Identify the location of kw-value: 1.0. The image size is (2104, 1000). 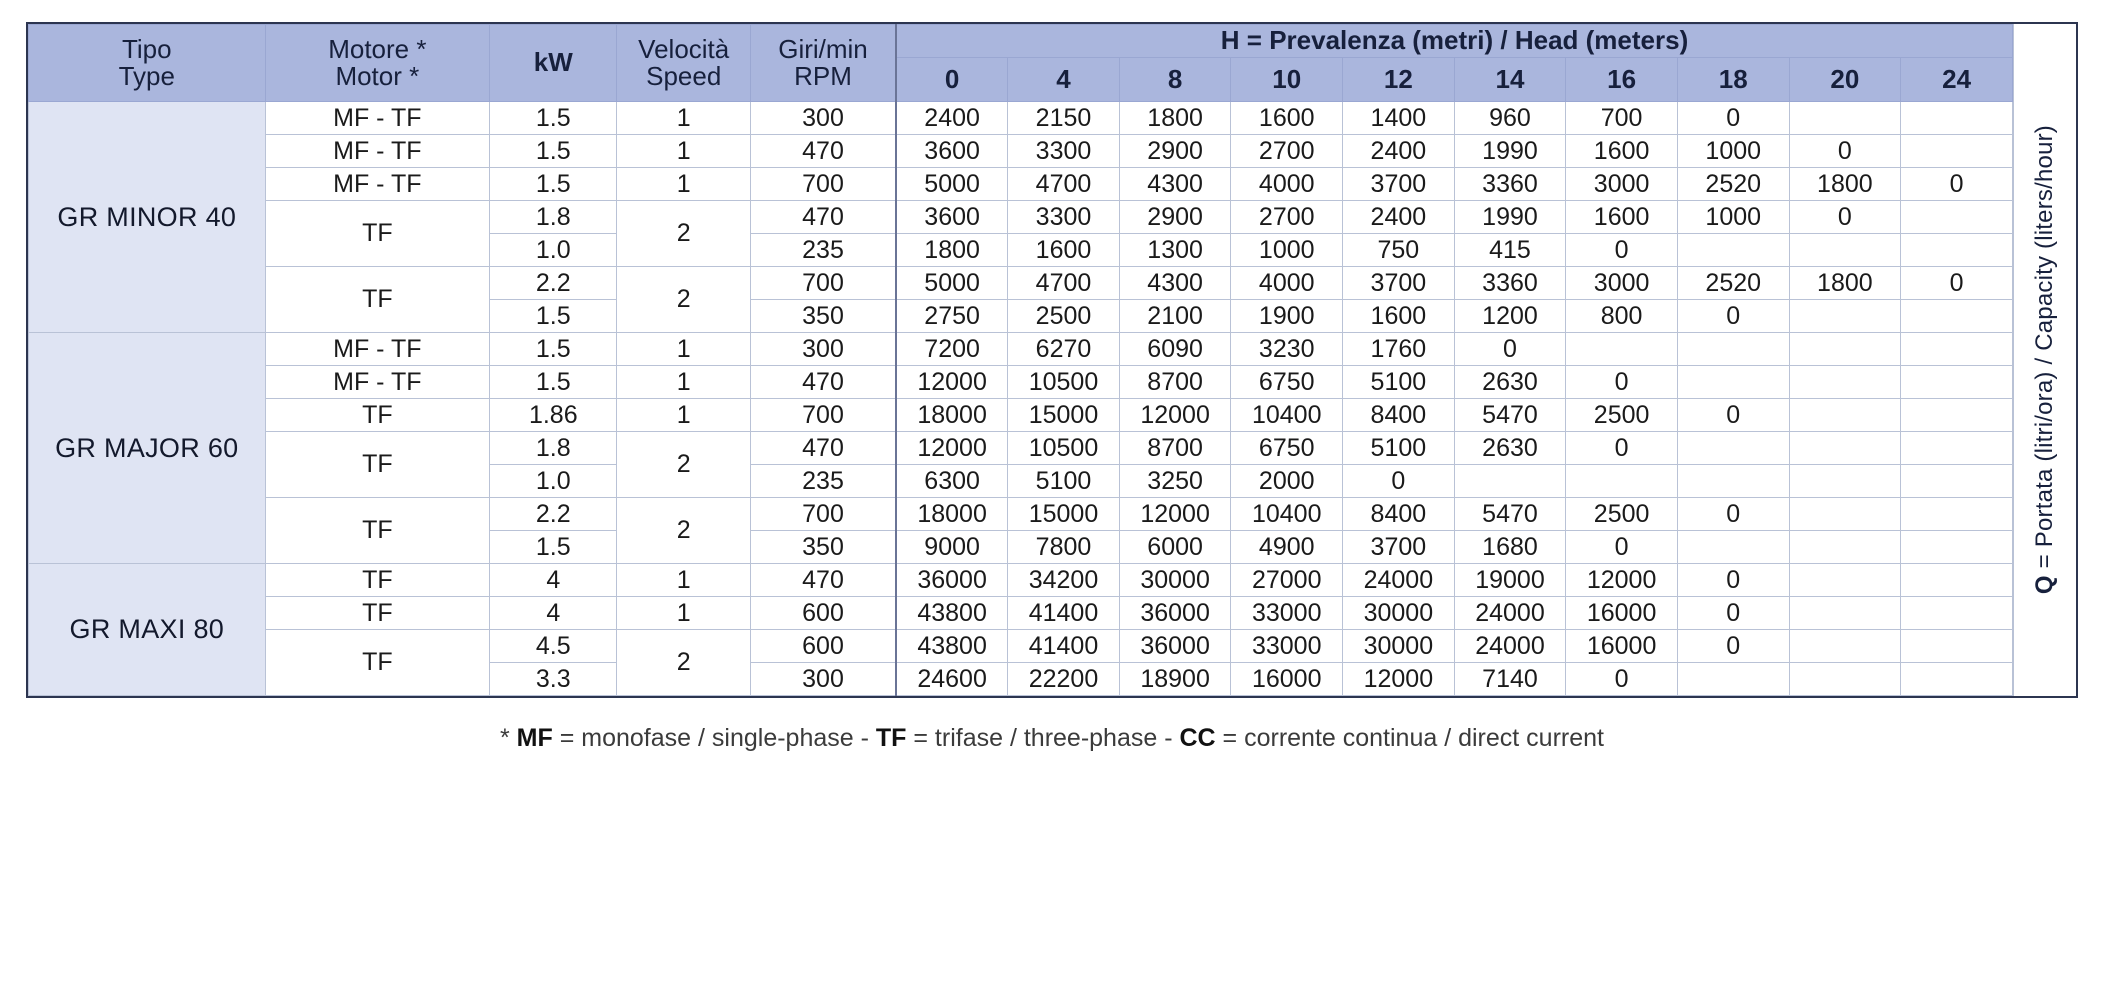
(553, 250).